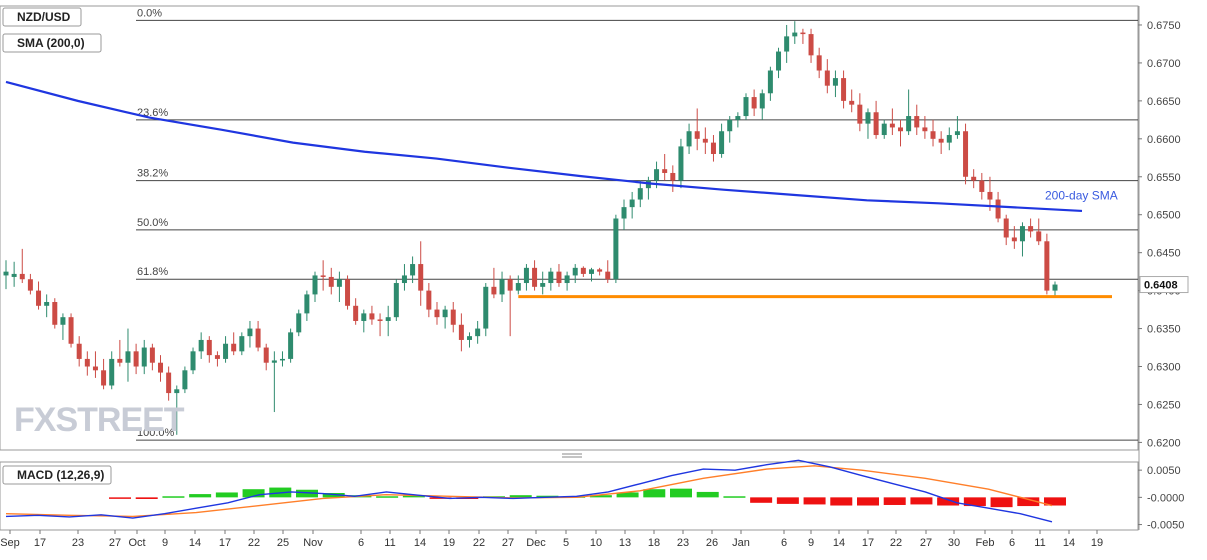 The height and width of the screenshot is (560, 1207). What do you see at coordinates (529, 491) in the screenshot?
I see `macd-line` at bounding box center [529, 491].